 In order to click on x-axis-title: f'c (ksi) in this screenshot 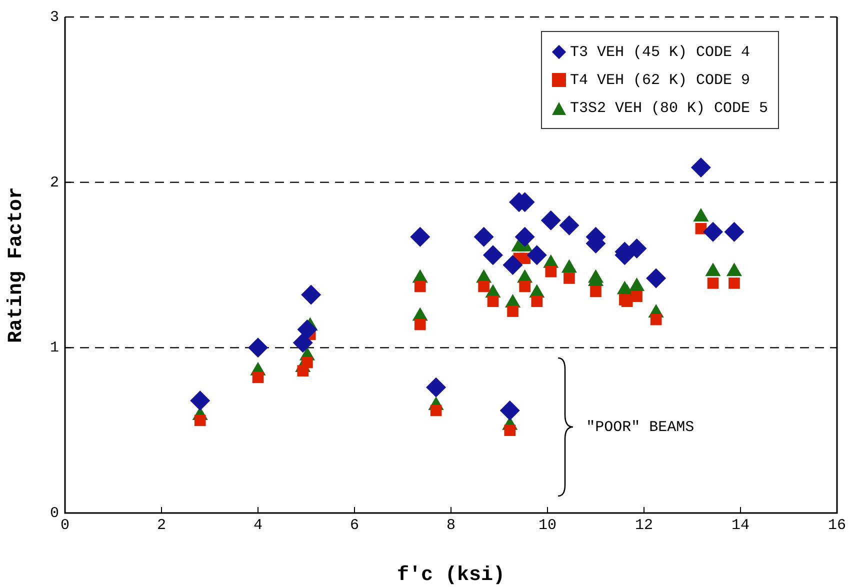, I will do `click(451, 575)`.